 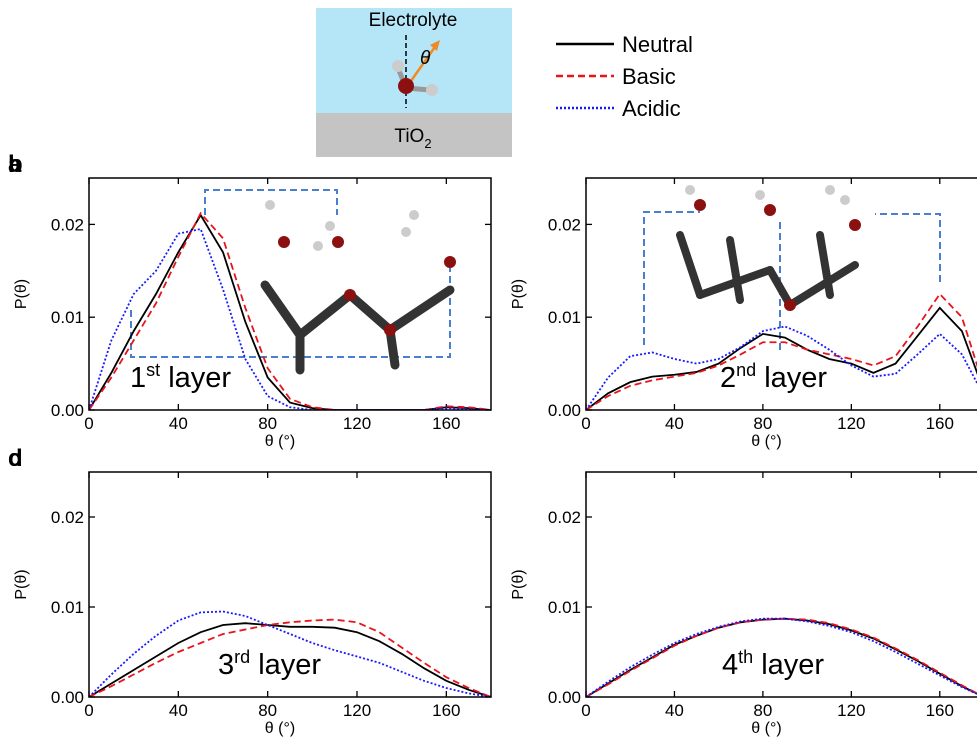 I want to click on layer-label-part: 4, so click(x=730, y=665).